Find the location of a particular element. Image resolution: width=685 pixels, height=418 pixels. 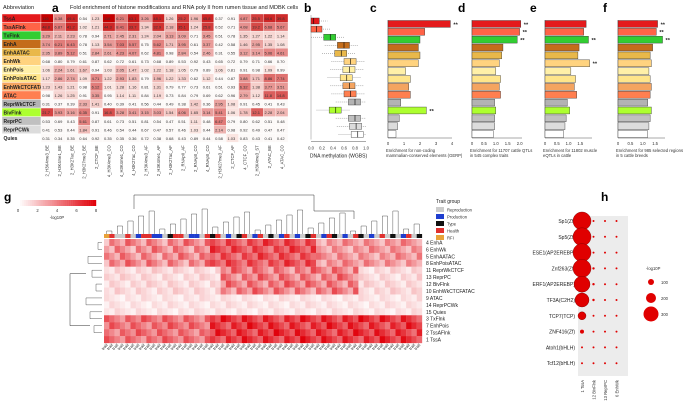

fold-enrichment-value: 0.51 is located at coordinates (83, 52).